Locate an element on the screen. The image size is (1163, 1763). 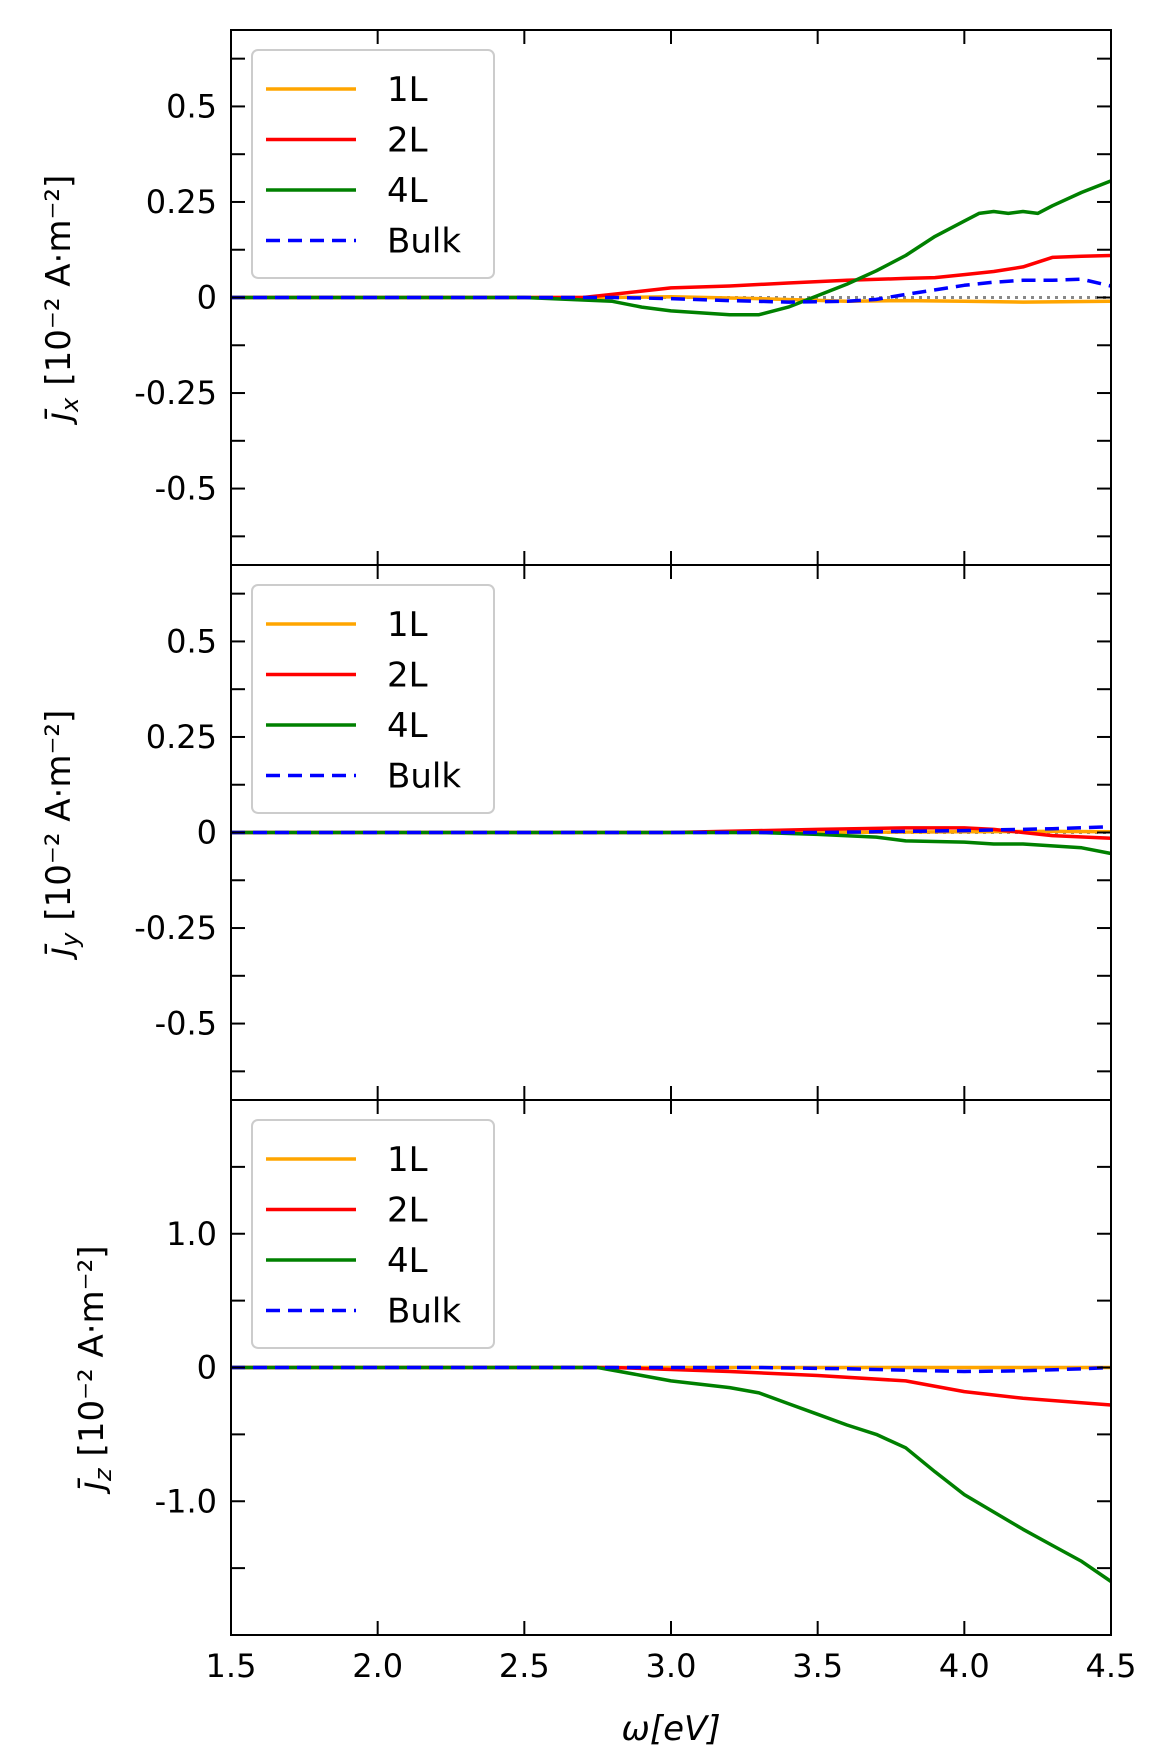
panel-jx-legend-box is located at coordinates (373, 164).